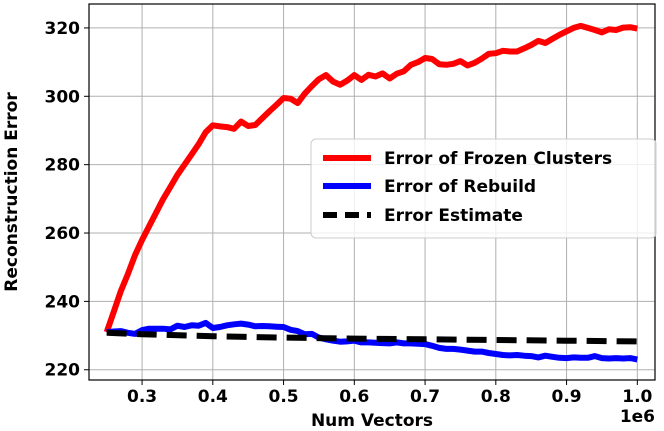 Image resolution: width=664 pixels, height=431 pixels. I want to click on x-axis-label: Num Vectors, so click(372, 421).